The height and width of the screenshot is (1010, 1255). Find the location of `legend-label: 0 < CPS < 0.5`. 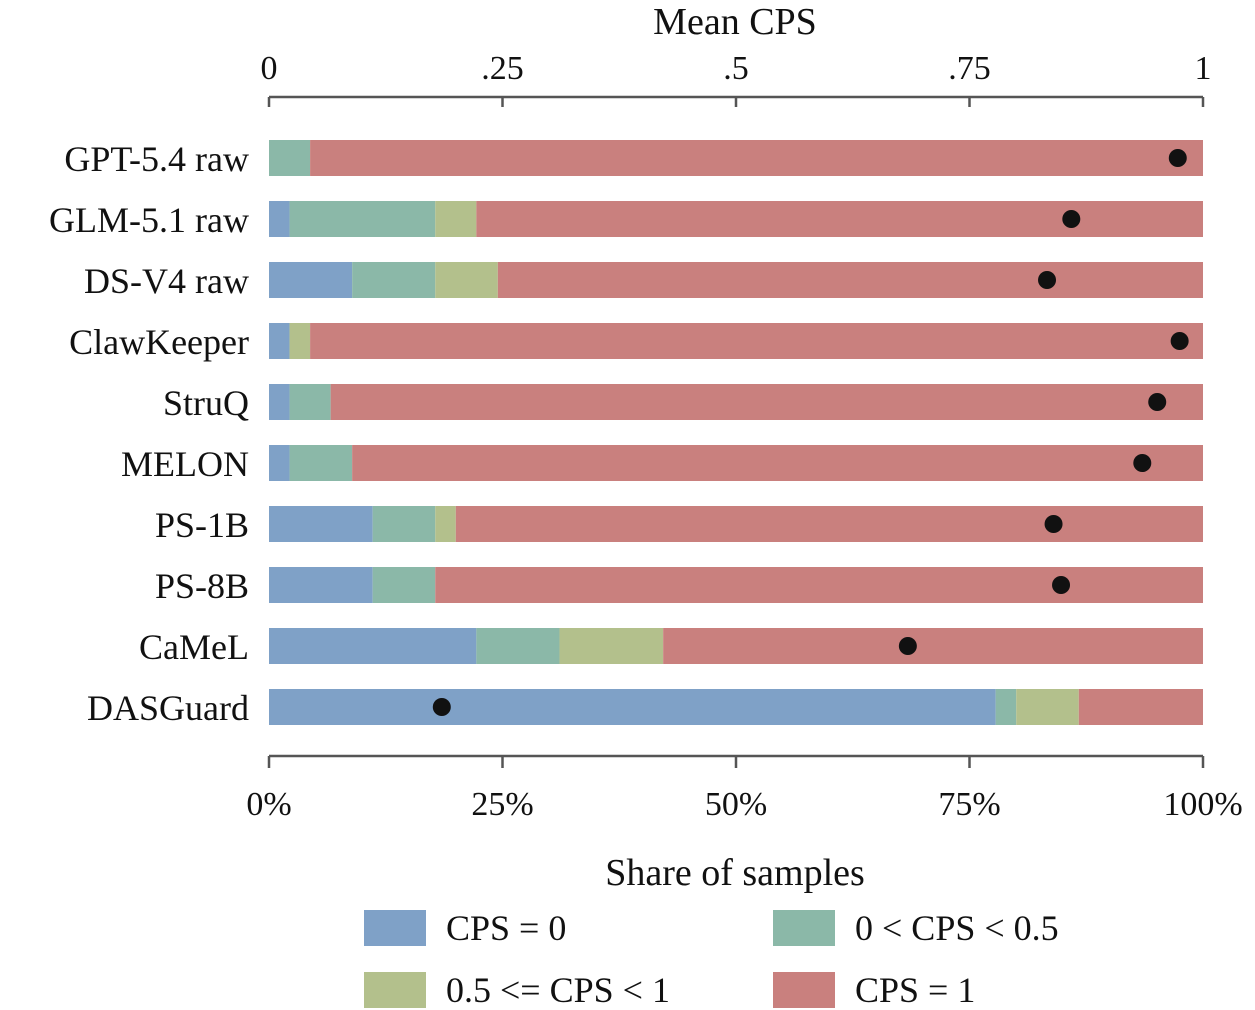

legend-label: 0 < CPS < 0.5 is located at coordinates (957, 928).